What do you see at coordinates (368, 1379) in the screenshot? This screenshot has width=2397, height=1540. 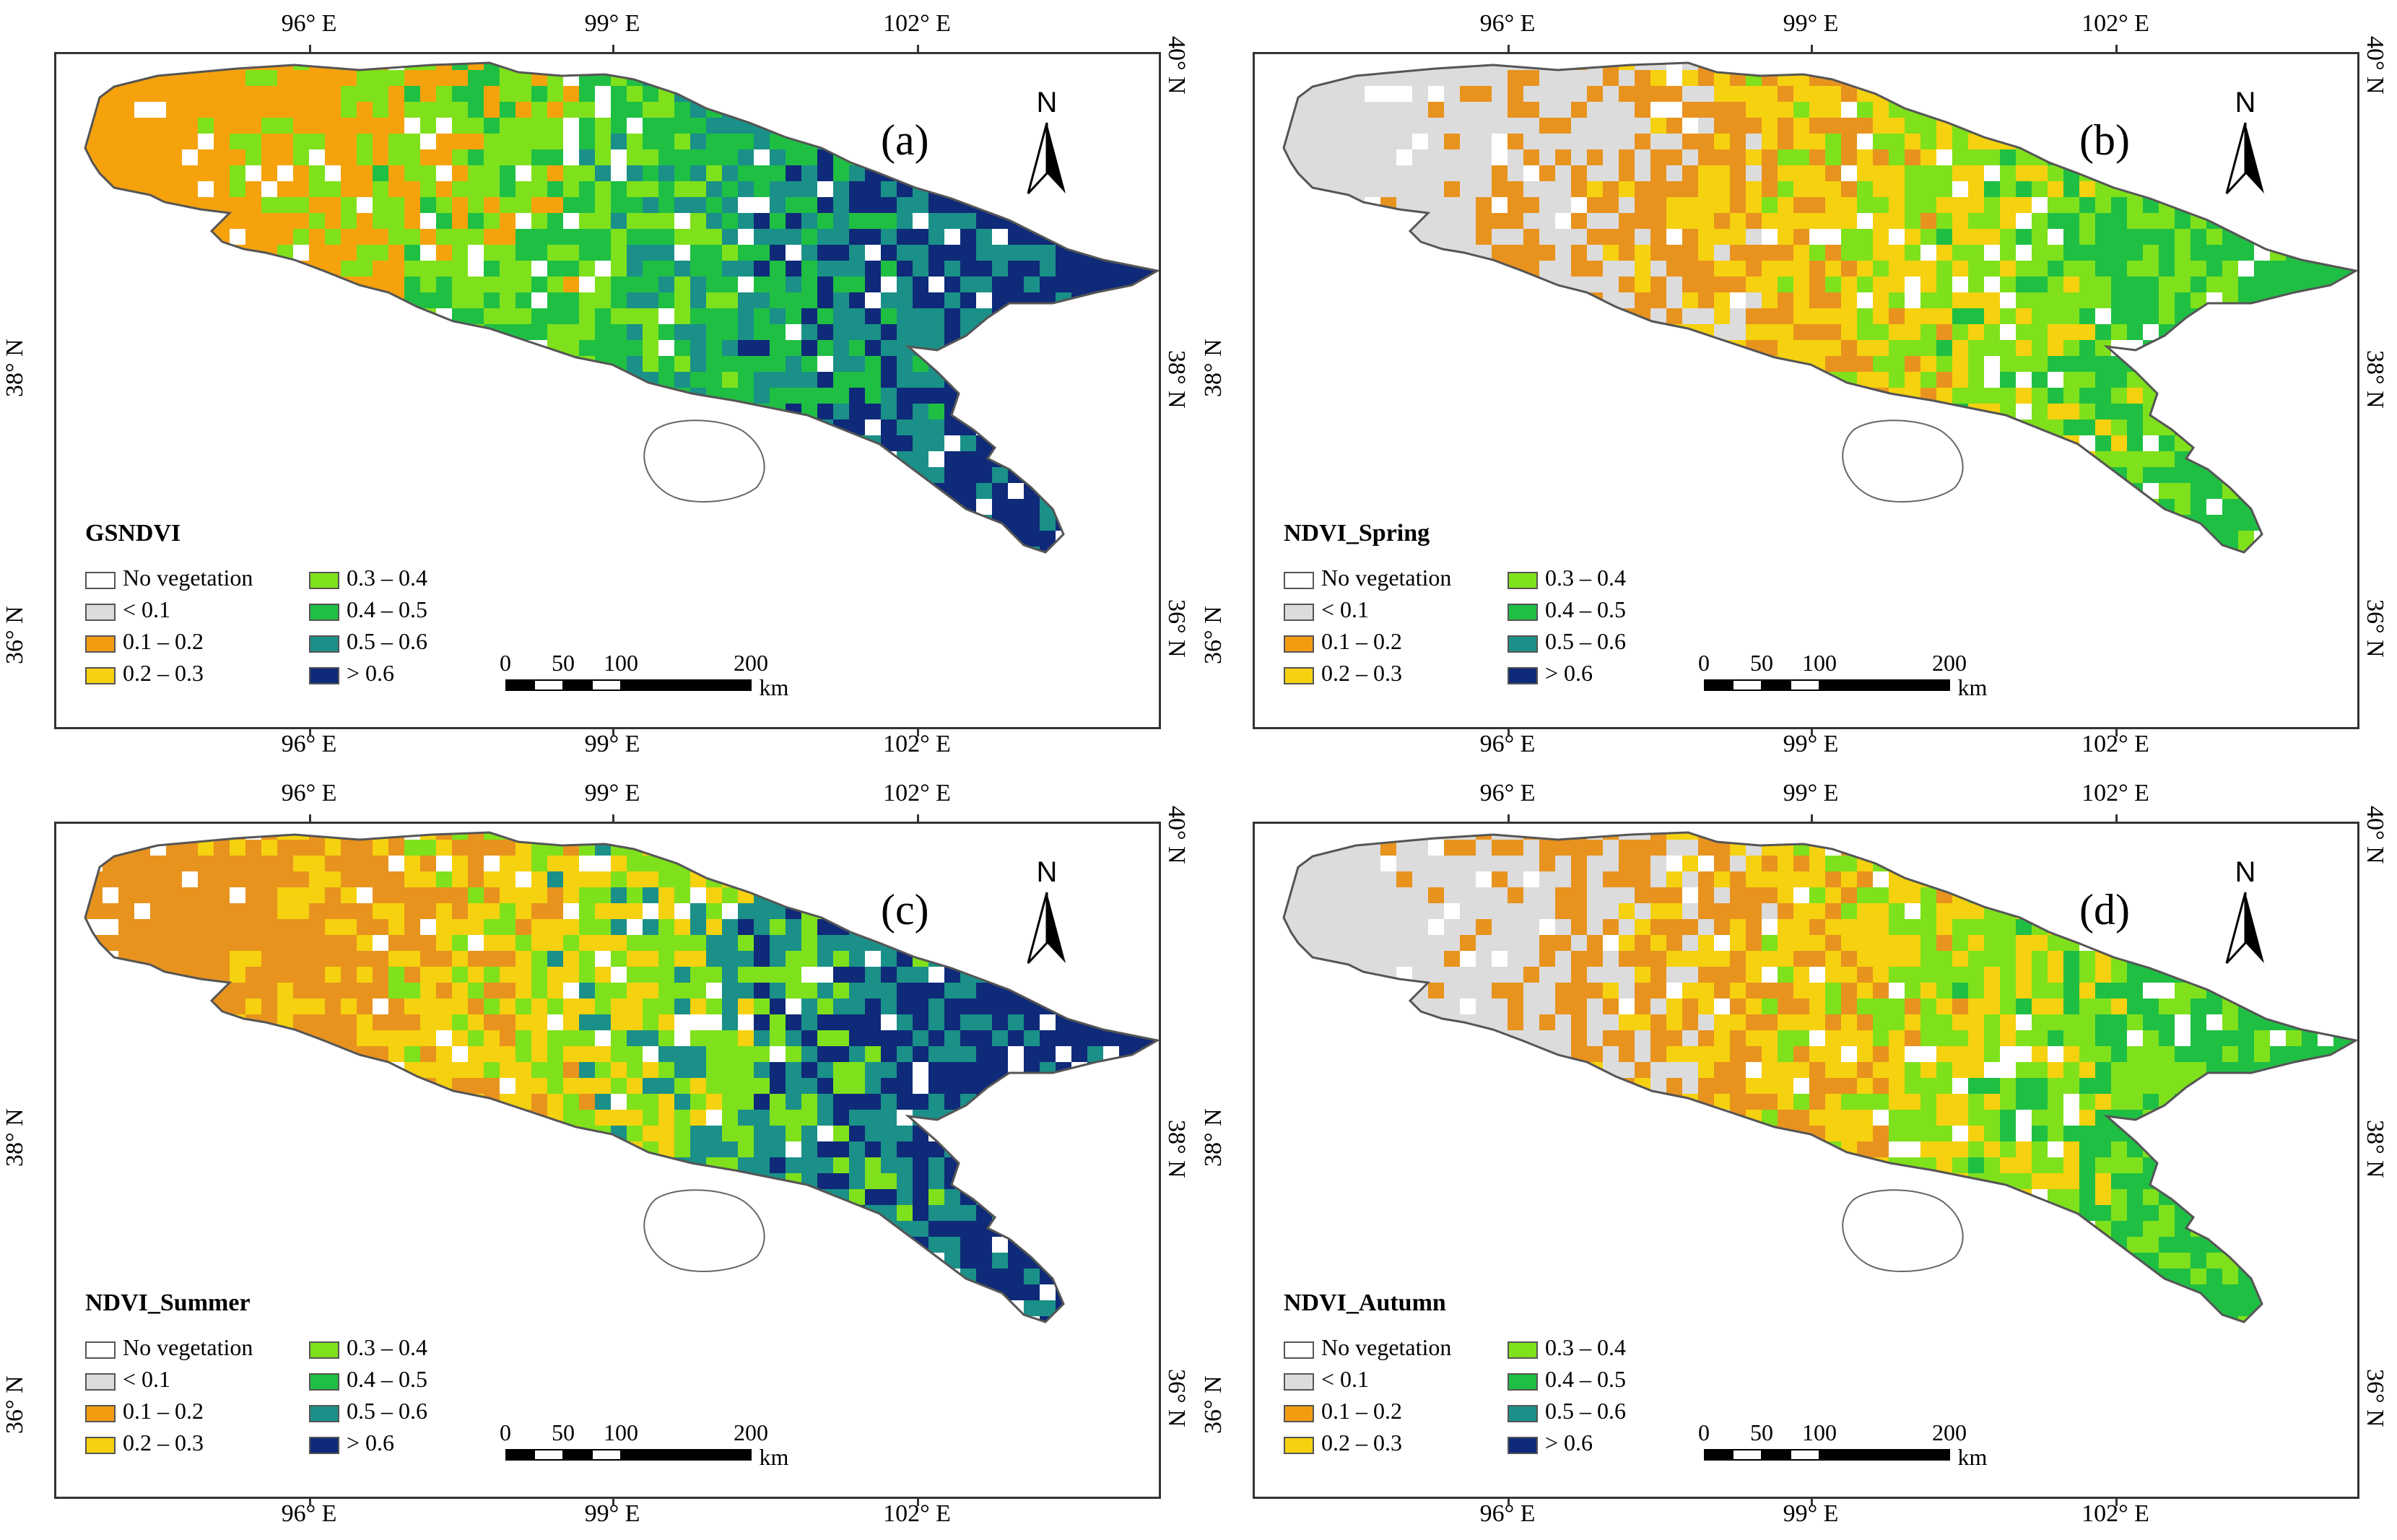 I see `legend-item: 0.4 – 0.5` at bounding box center [368, 1379].